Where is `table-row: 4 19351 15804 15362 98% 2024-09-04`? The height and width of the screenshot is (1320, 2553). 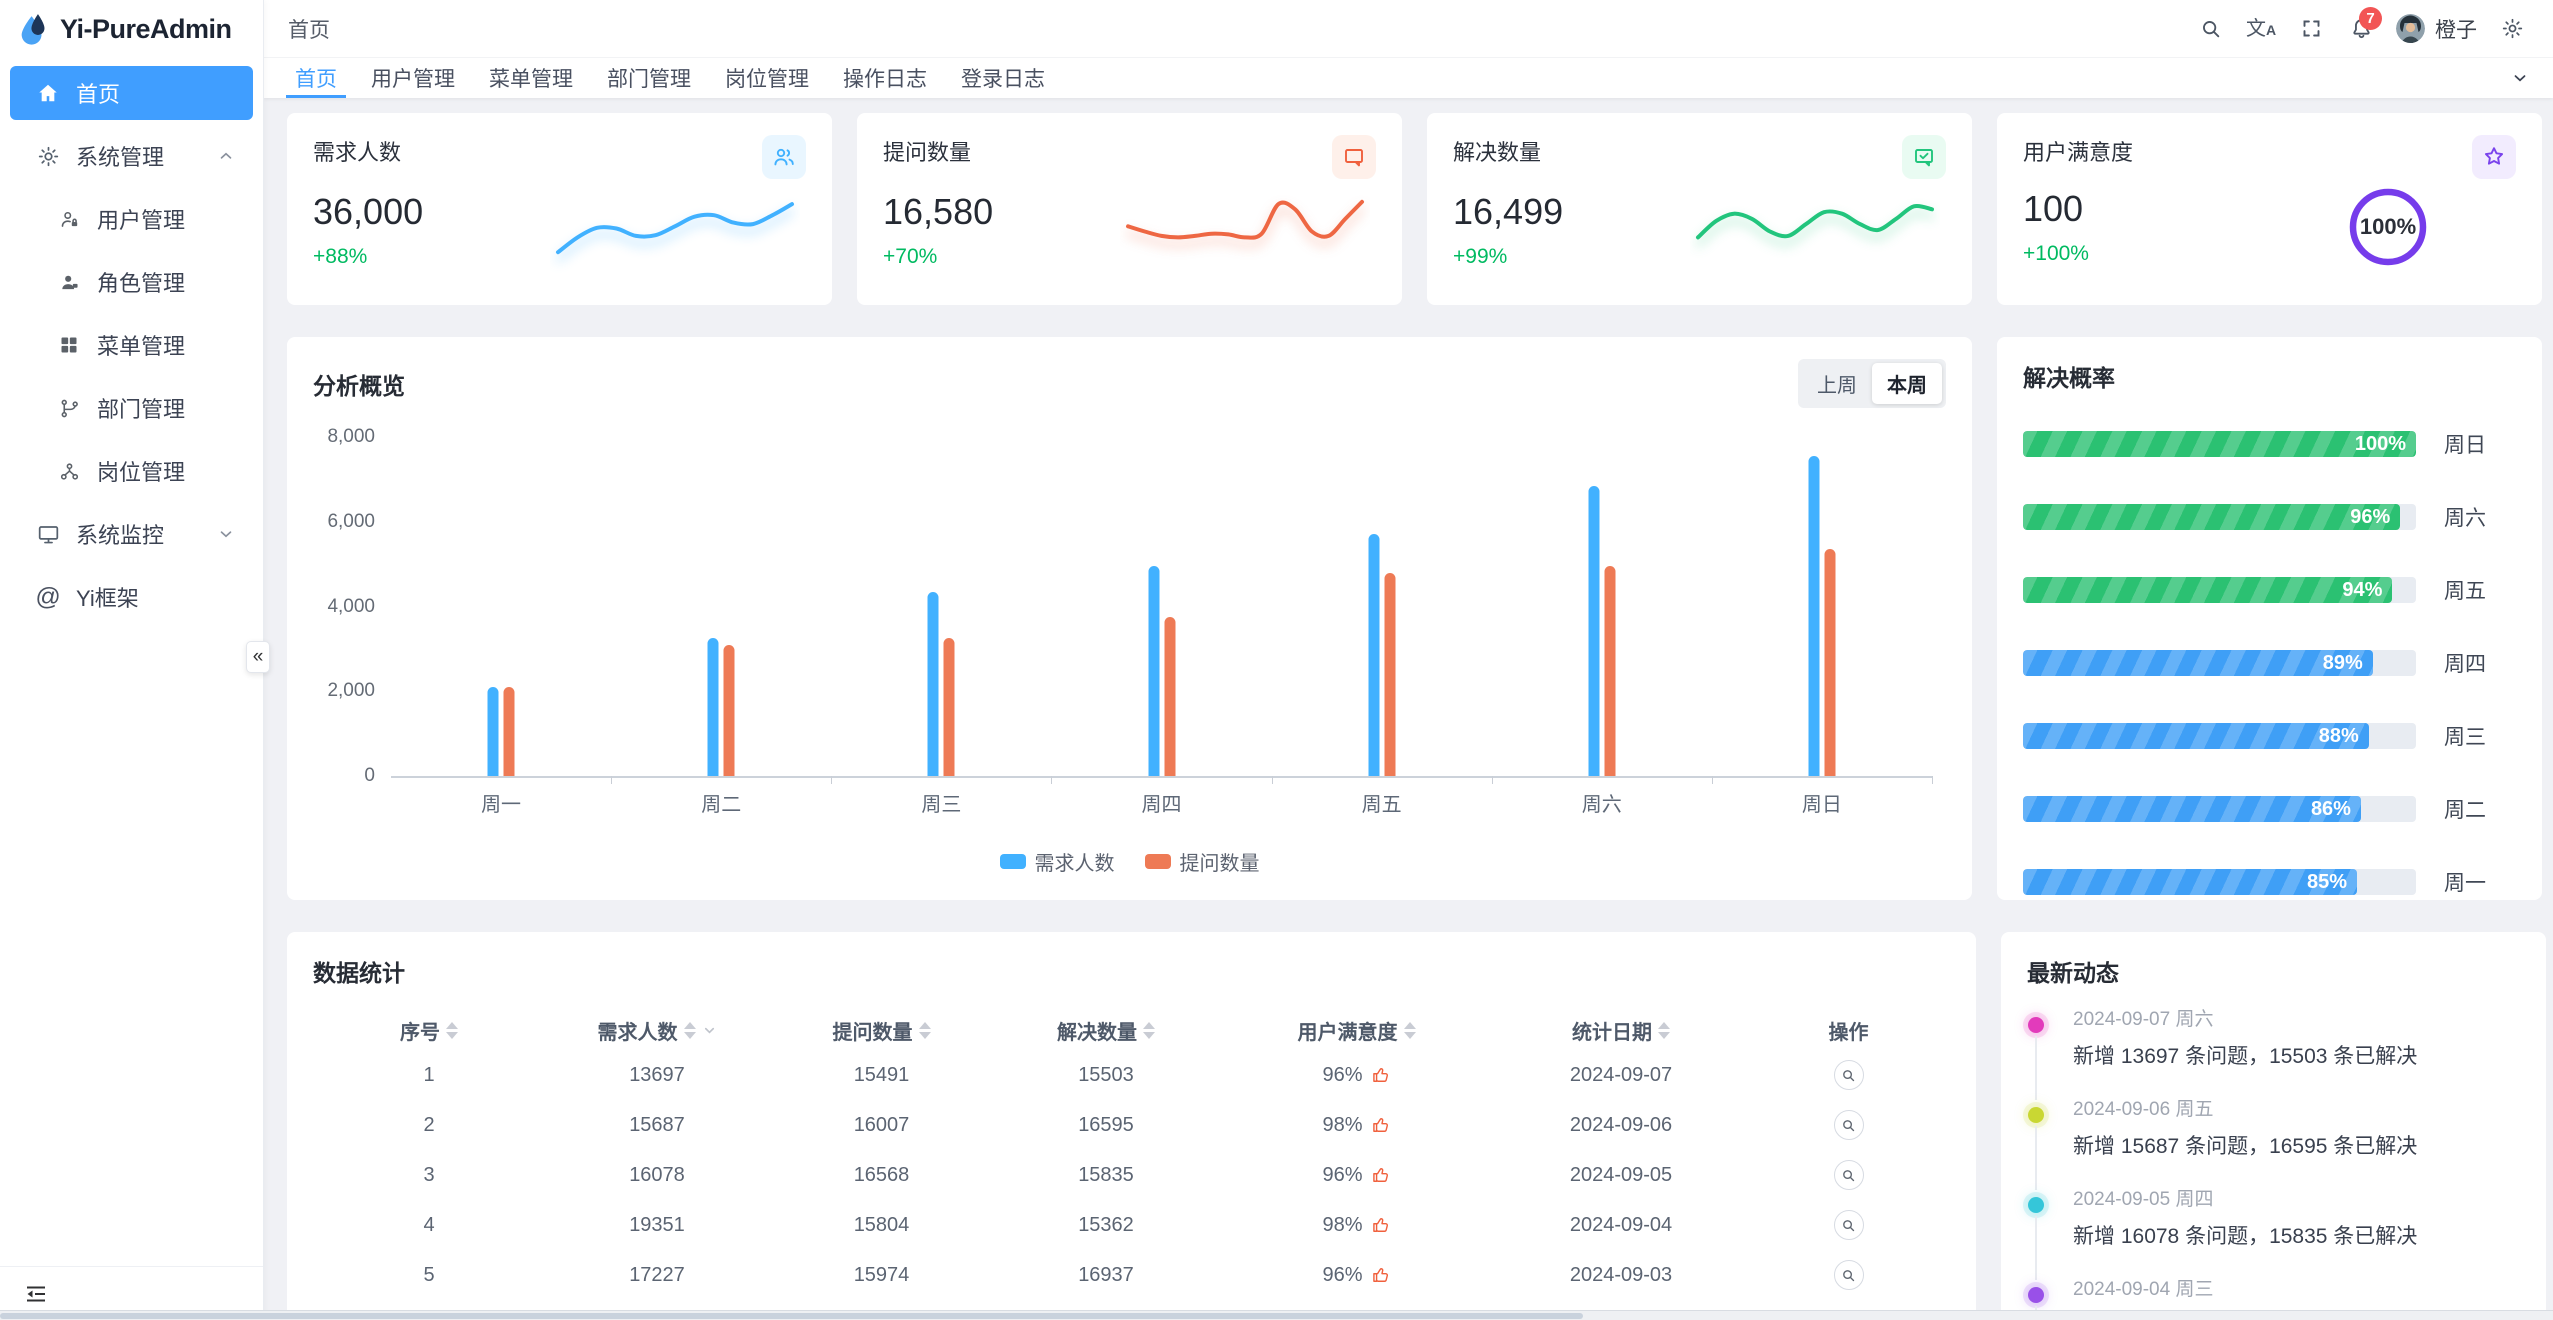 table-row: 4 19351 15804 15362 98% 2024-09-04 is located at coordinates (1131, 1225).